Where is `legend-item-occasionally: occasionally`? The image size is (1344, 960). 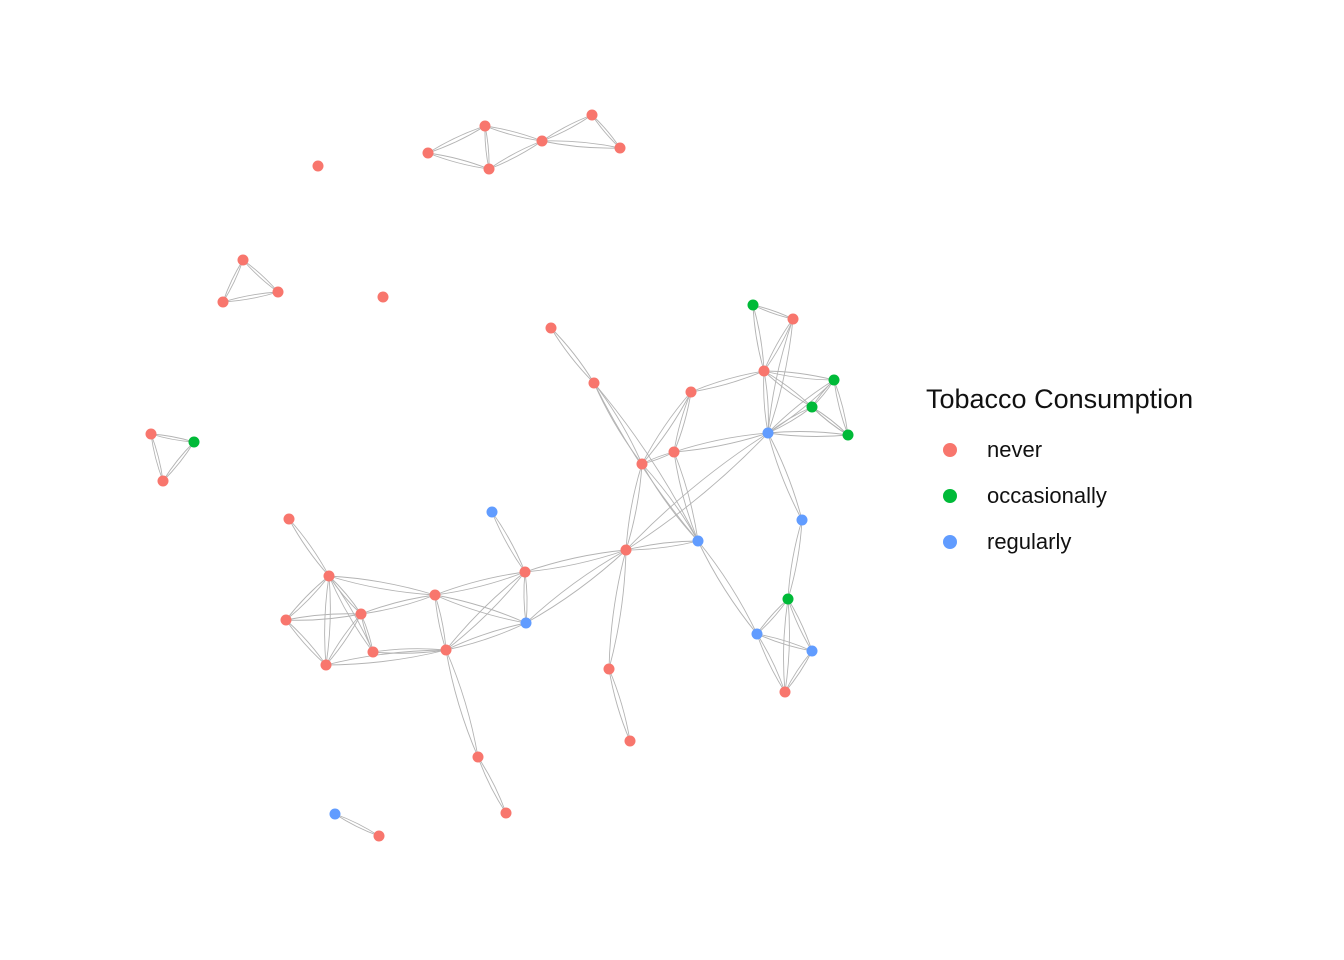
legend-item-occasionally: occasionally is located at coordinates (1059, 496).